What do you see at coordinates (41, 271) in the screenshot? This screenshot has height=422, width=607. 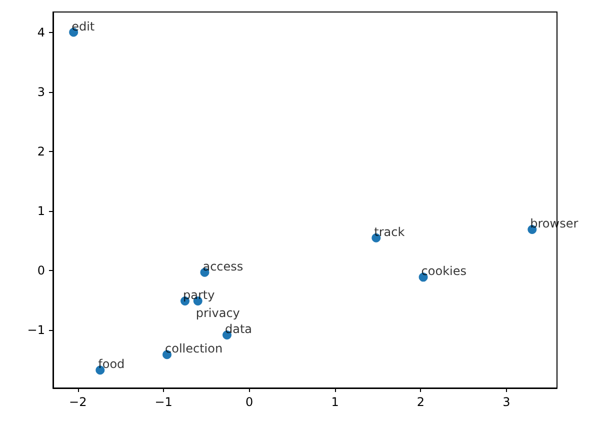 I see `y-tick-label: 0` at bounding box center [41, 271].